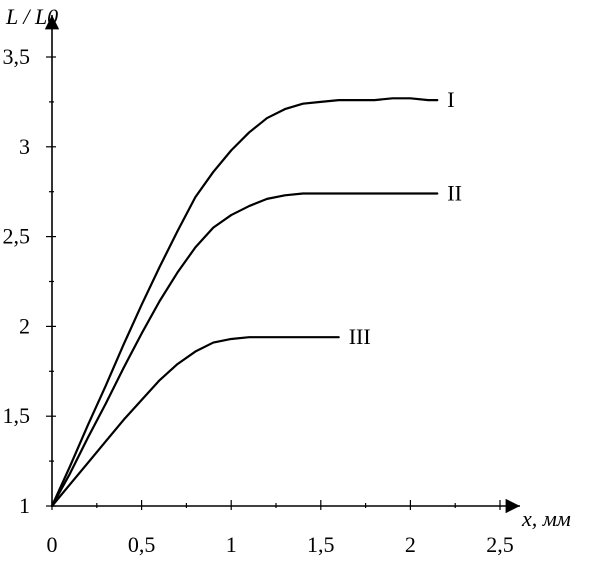 The width and height of the screenshot is (598, 563). I want to click on x-tick-label: 1,5, so click(321, 544).